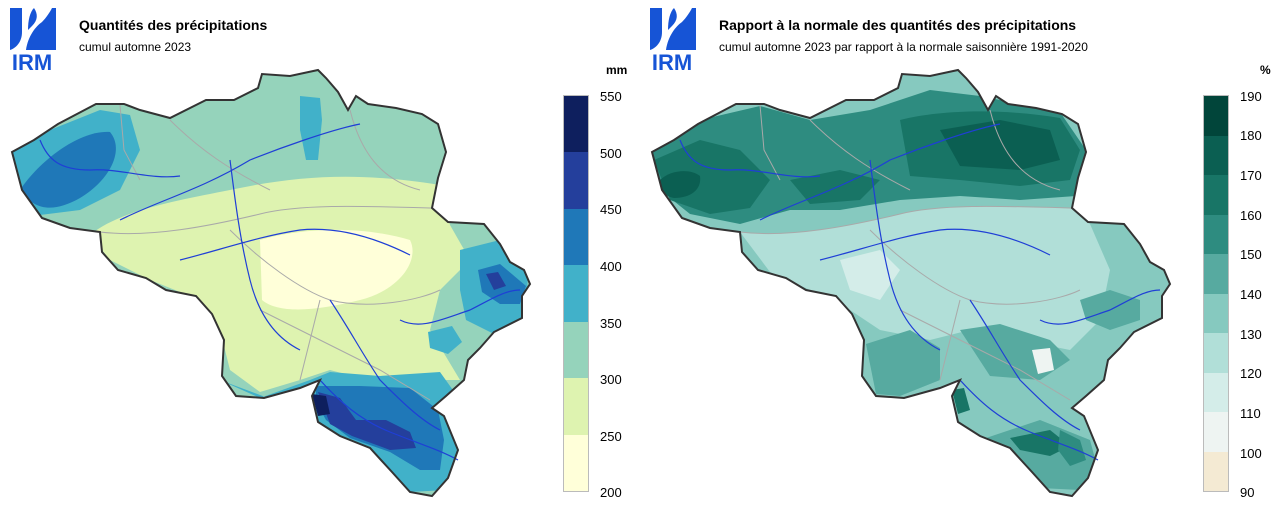  I want to click on legend-unit: mm, so click(617, 70).